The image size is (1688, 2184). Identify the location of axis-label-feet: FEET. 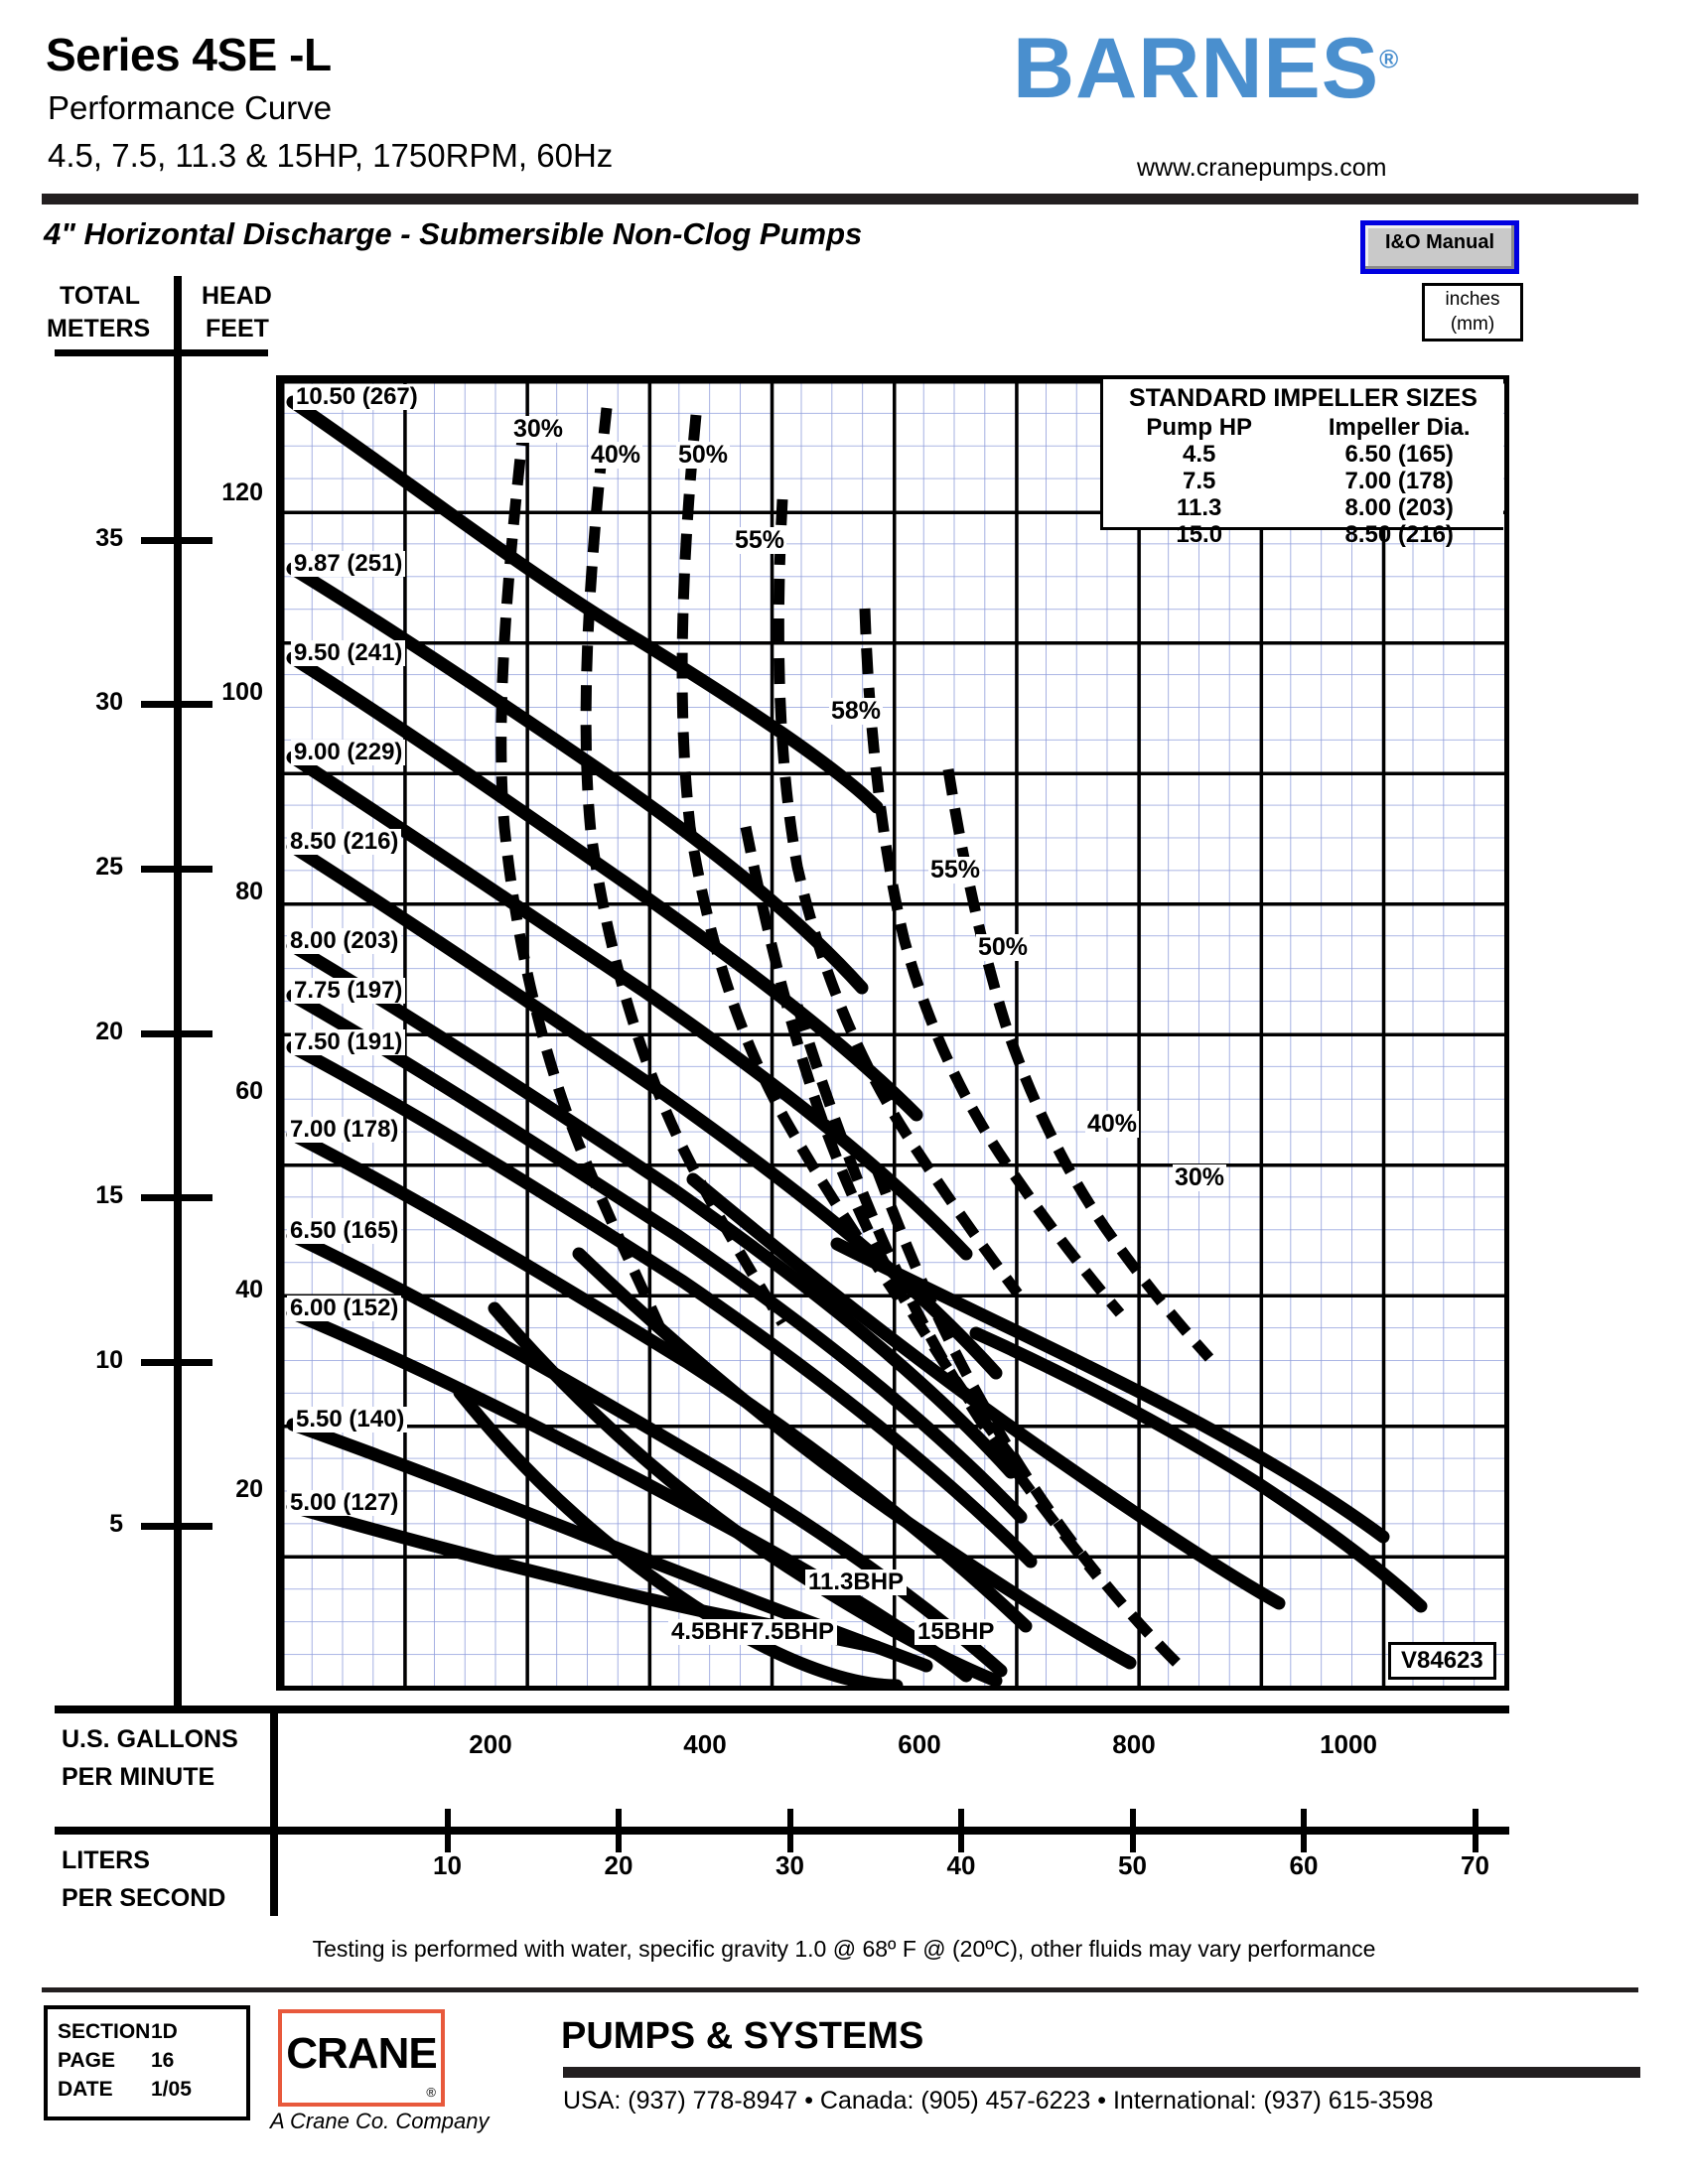
(237, 328).